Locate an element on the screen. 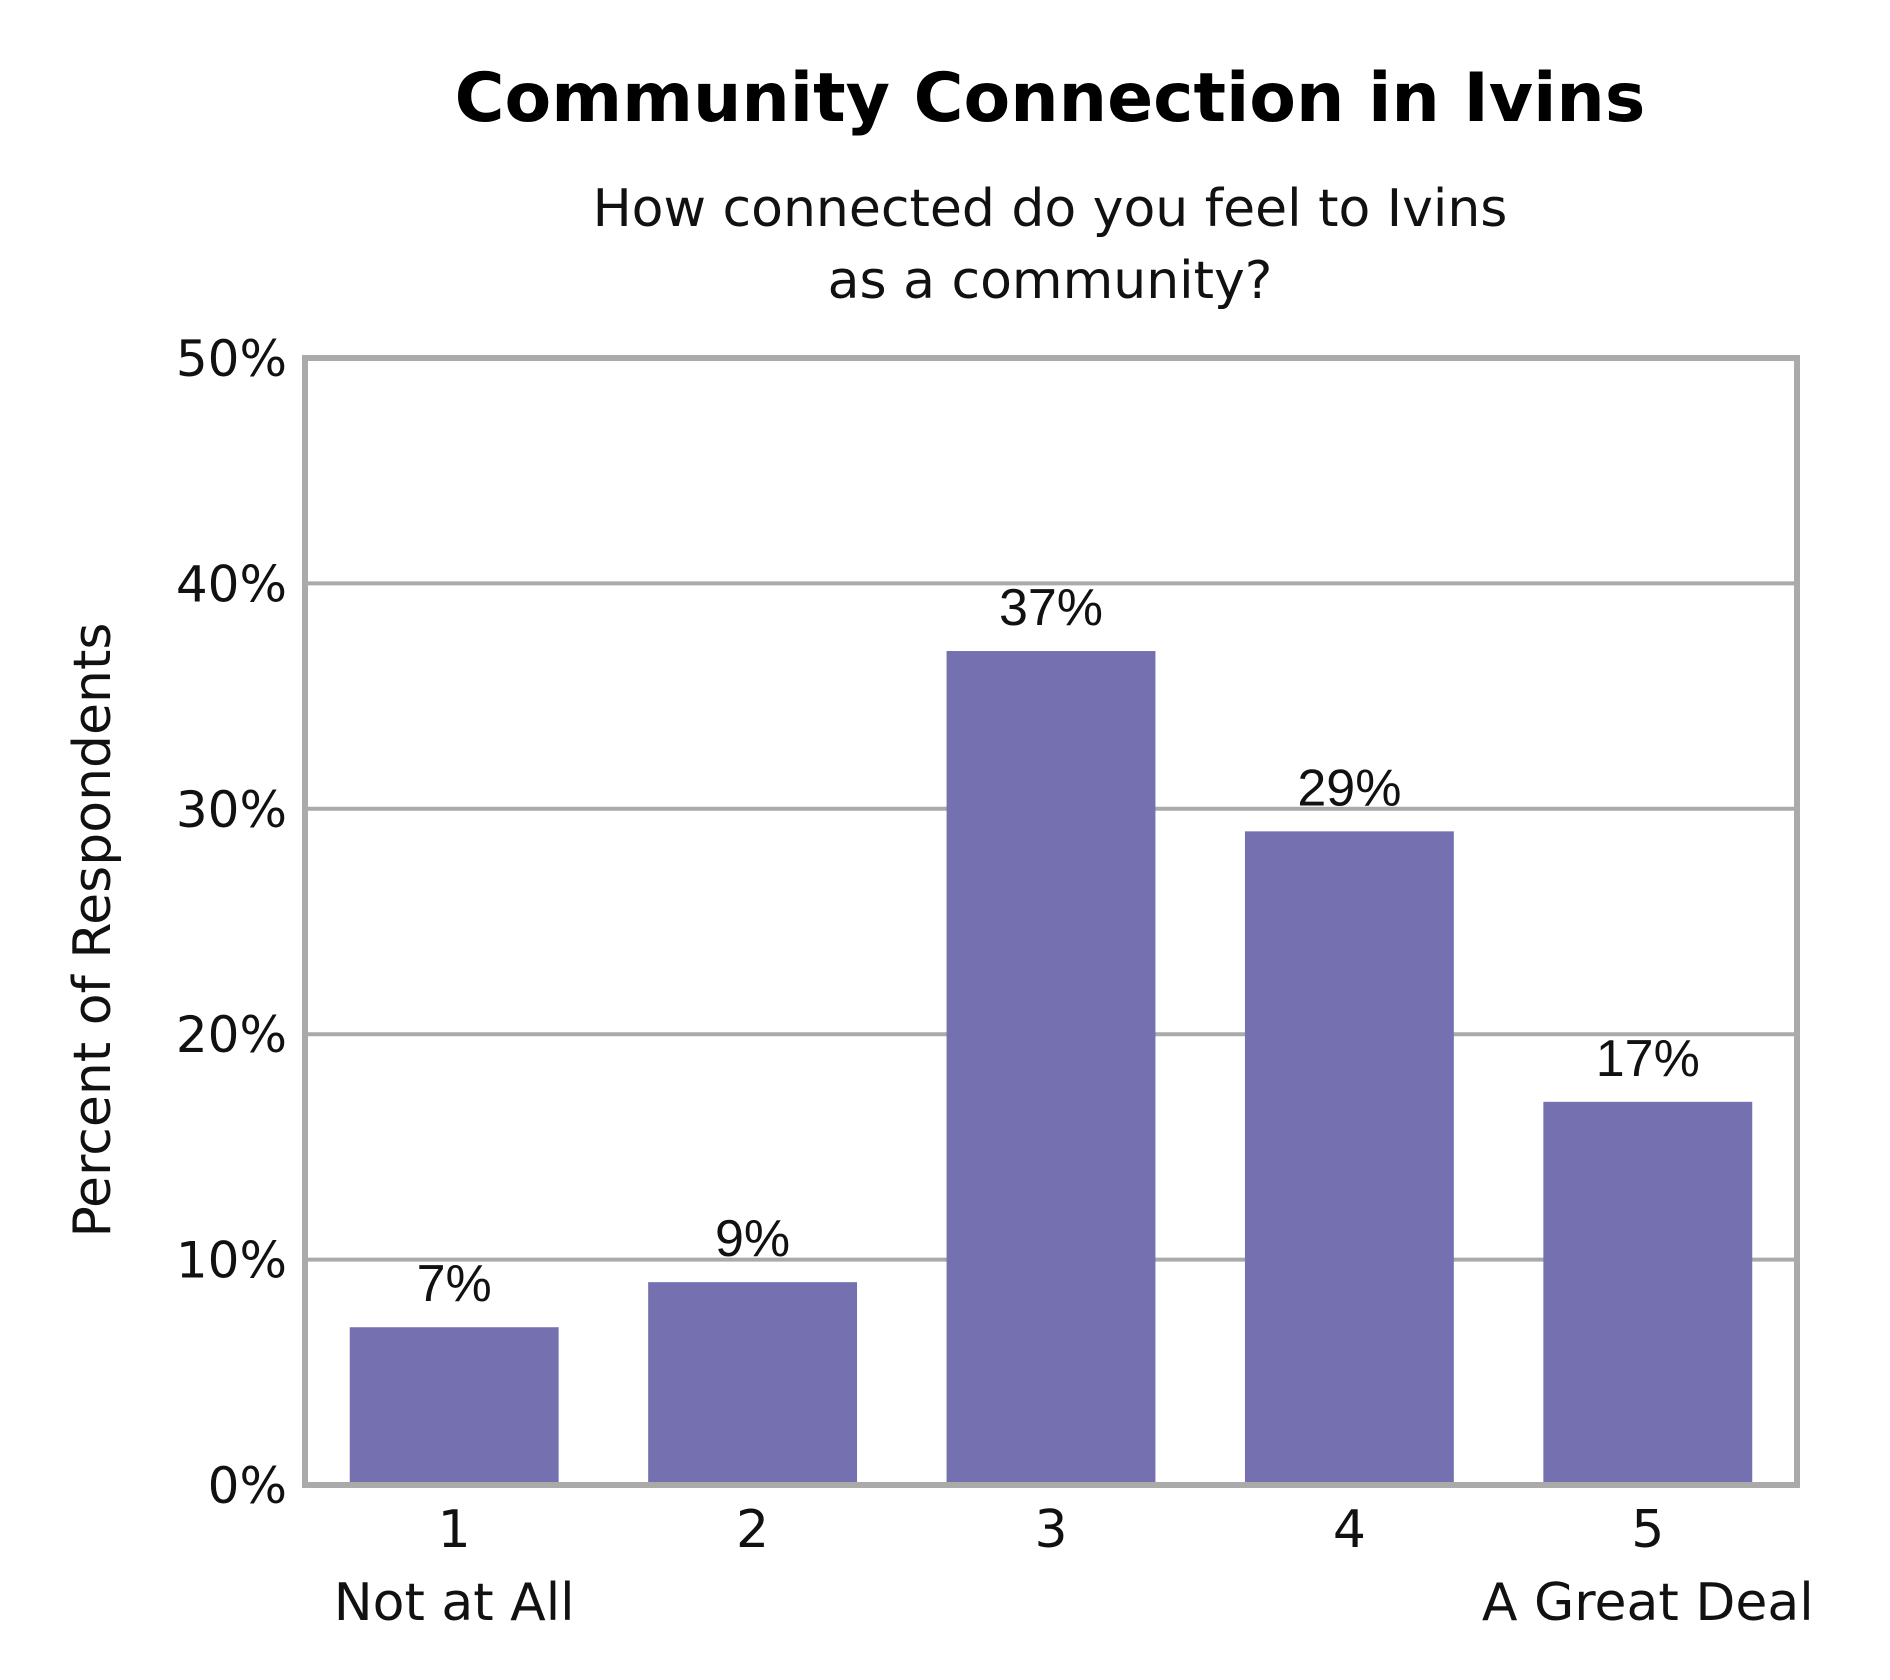 This screenshot has width=1890, height=1680. x-tick-label: 1 is located at coordinates (454, 1530).